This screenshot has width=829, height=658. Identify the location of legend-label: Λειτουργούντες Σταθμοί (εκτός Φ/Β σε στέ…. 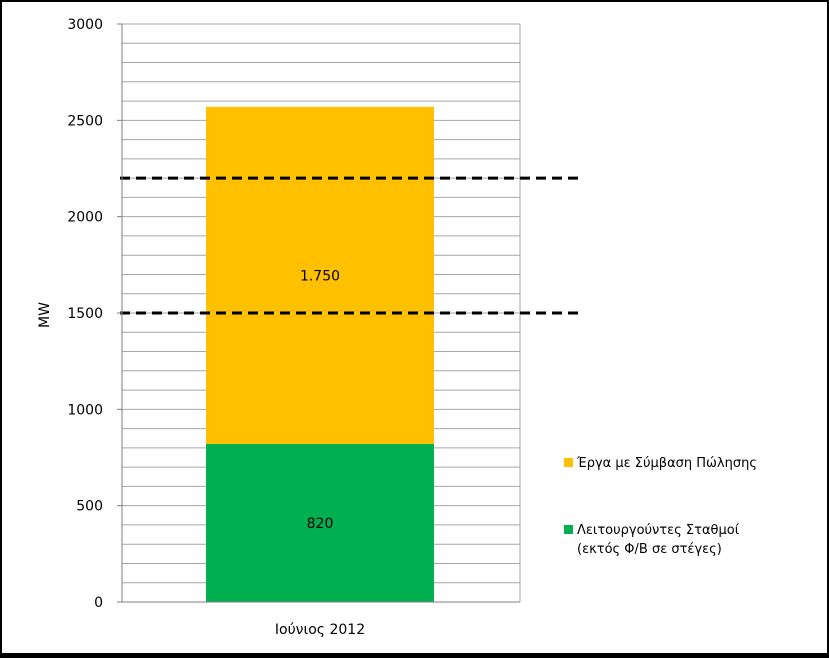
(658, 540).